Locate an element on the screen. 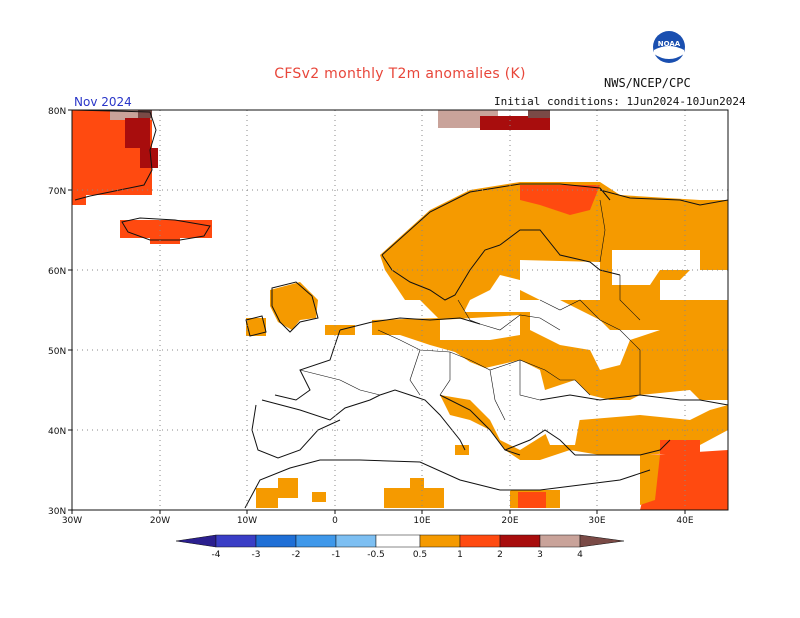 The height and width of the screenshot is (618, 800). noaa-logo: NOAA is located at coordinates (669, 47).